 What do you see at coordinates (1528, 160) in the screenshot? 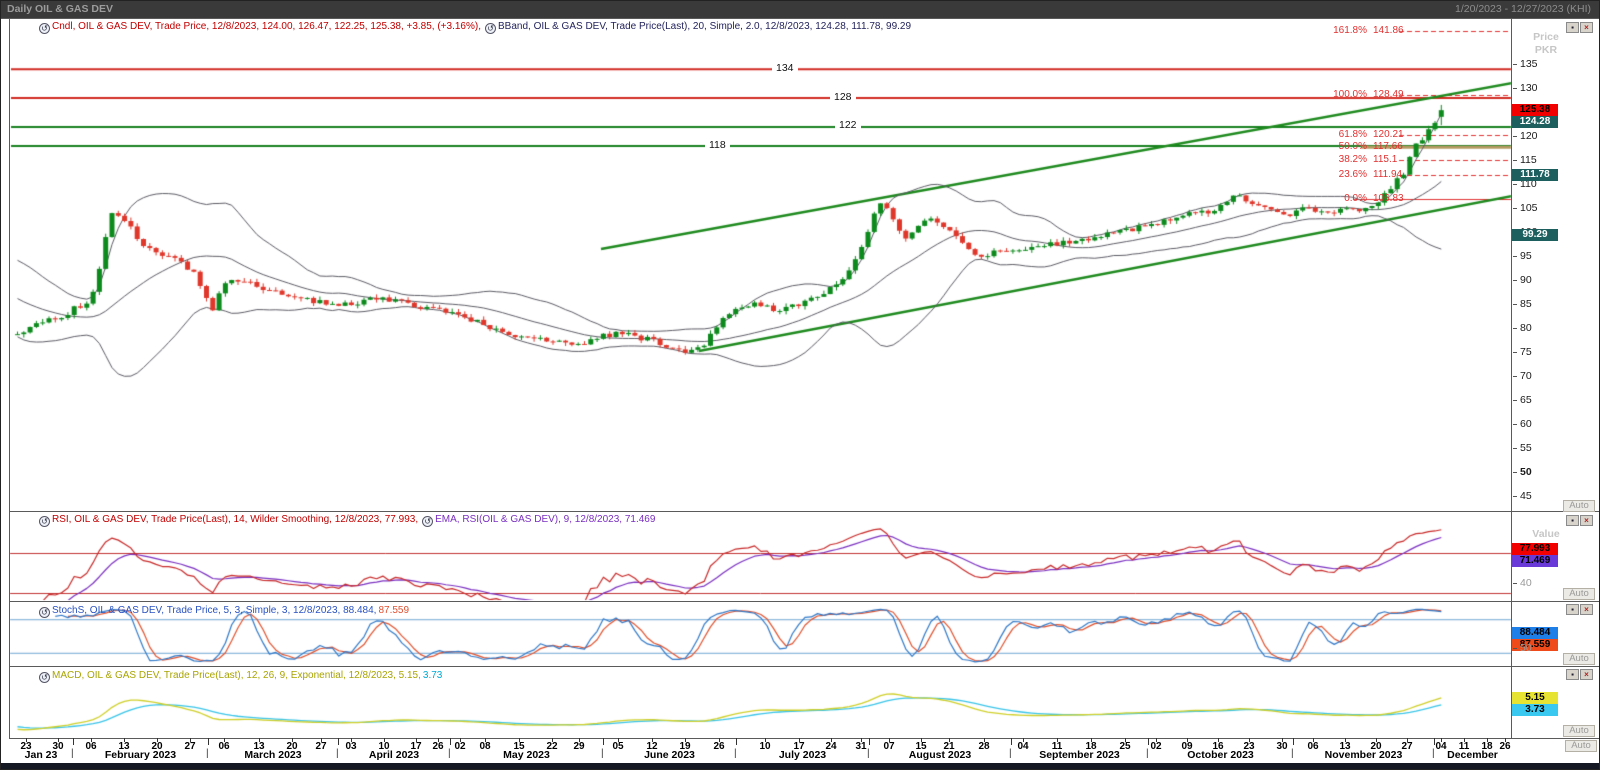
I see `price-axis-tick-label: 115` at bounding box center [1528, 160].